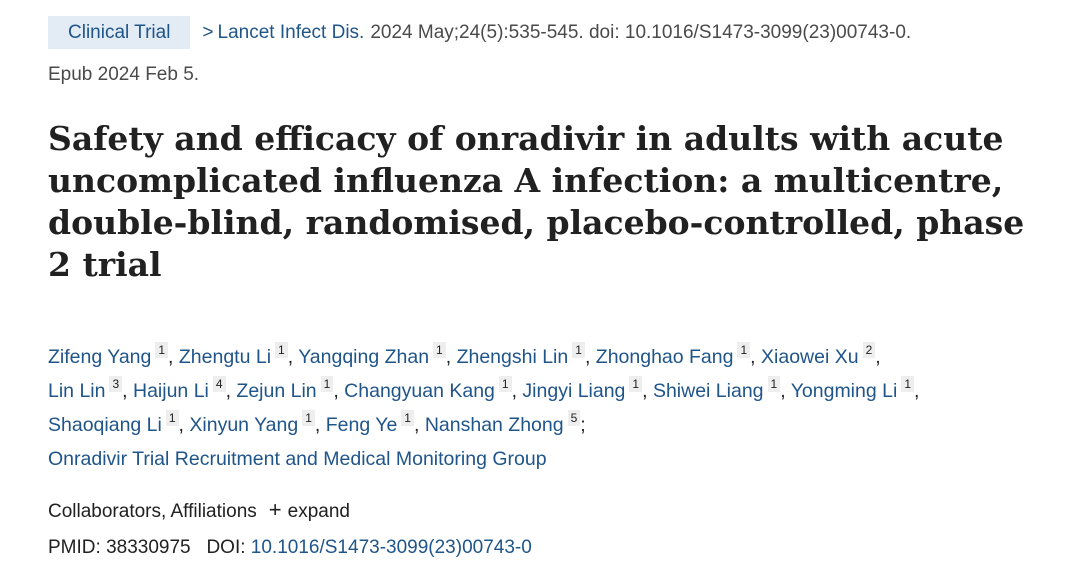  Describe the element at coordinates (391, 547) in the screenshot. I see `doi-link: 10.1016/S1473-3099(23)00743-0` at that location.